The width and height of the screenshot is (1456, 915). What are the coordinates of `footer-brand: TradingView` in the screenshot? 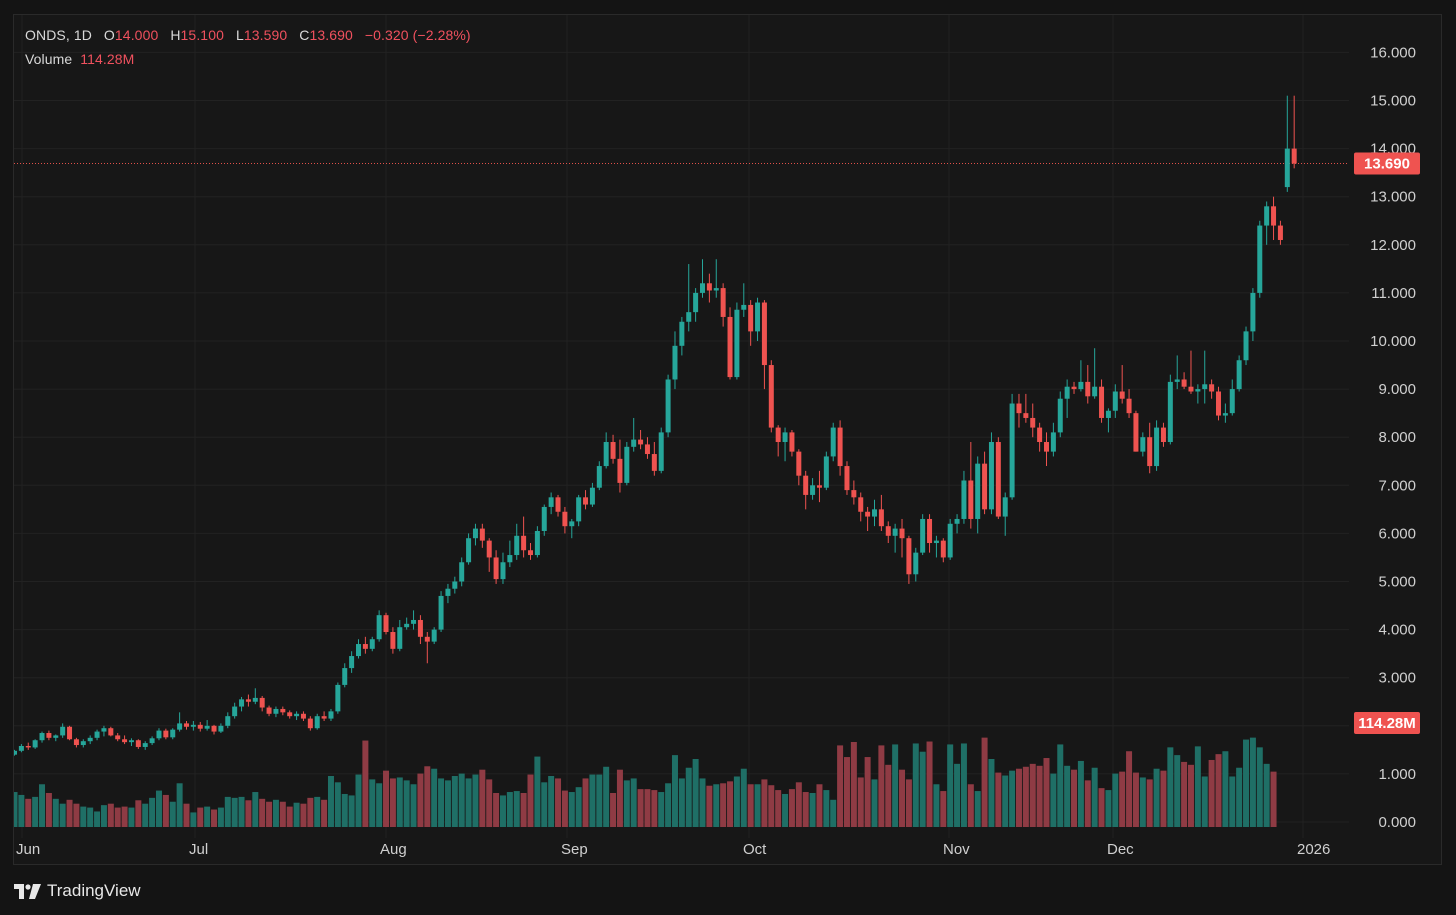 It's located at (77, 891).